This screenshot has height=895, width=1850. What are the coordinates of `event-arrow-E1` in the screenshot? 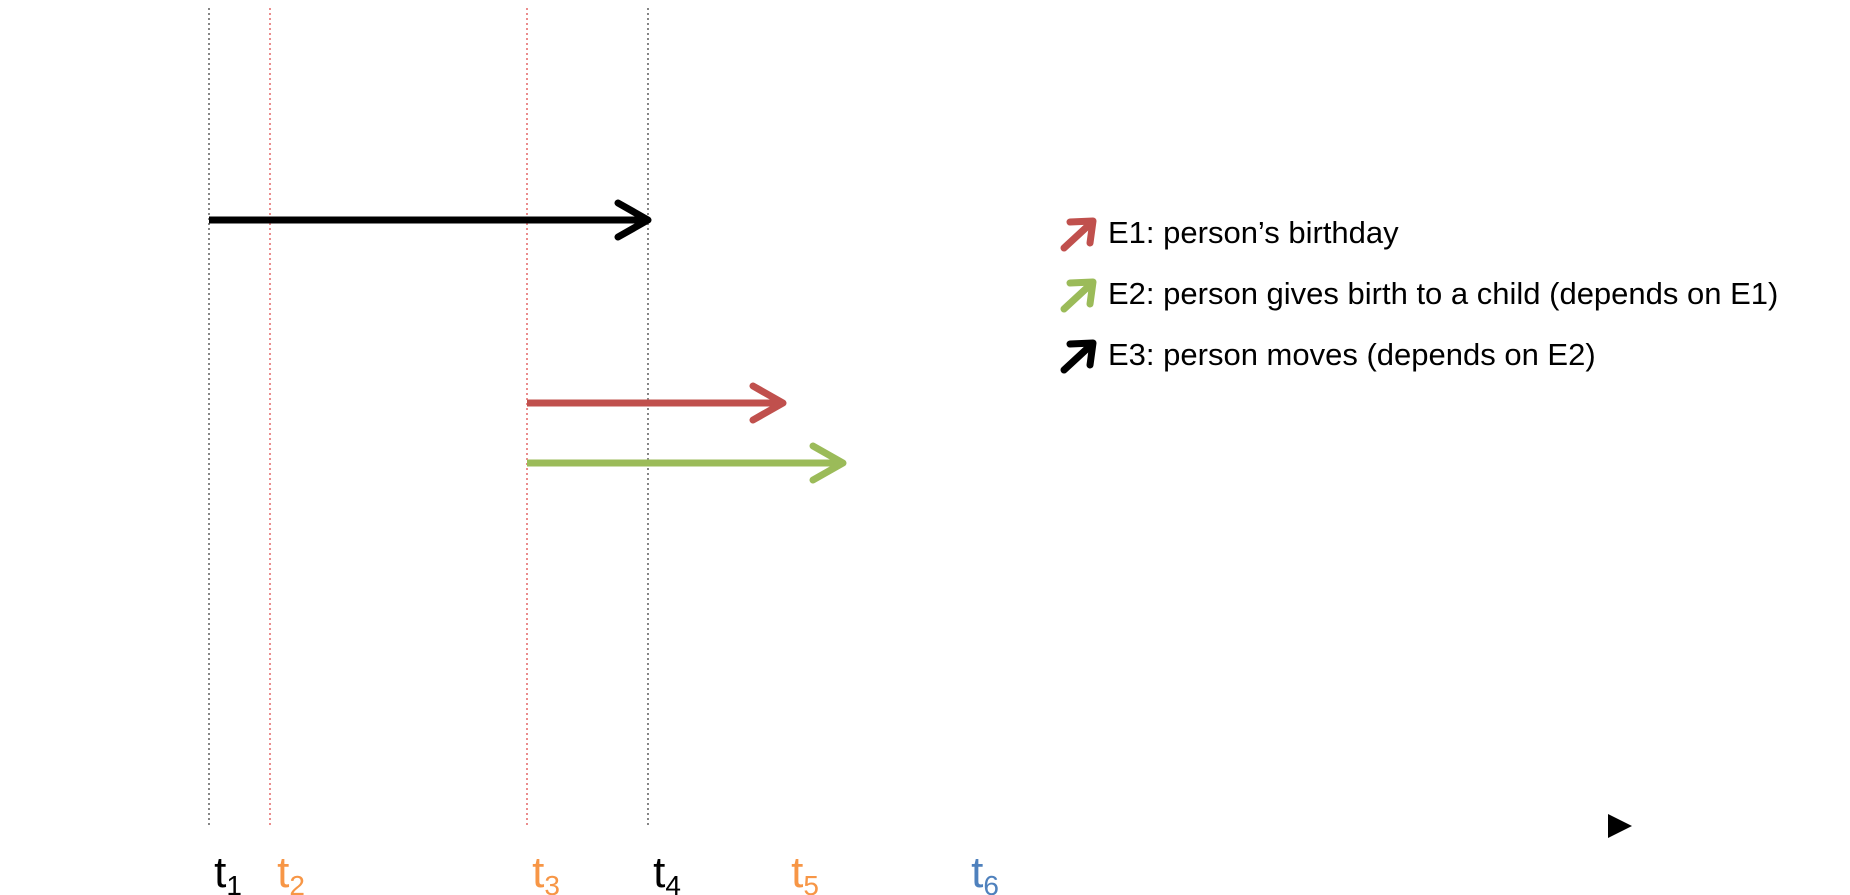 It's located at (657, 403).